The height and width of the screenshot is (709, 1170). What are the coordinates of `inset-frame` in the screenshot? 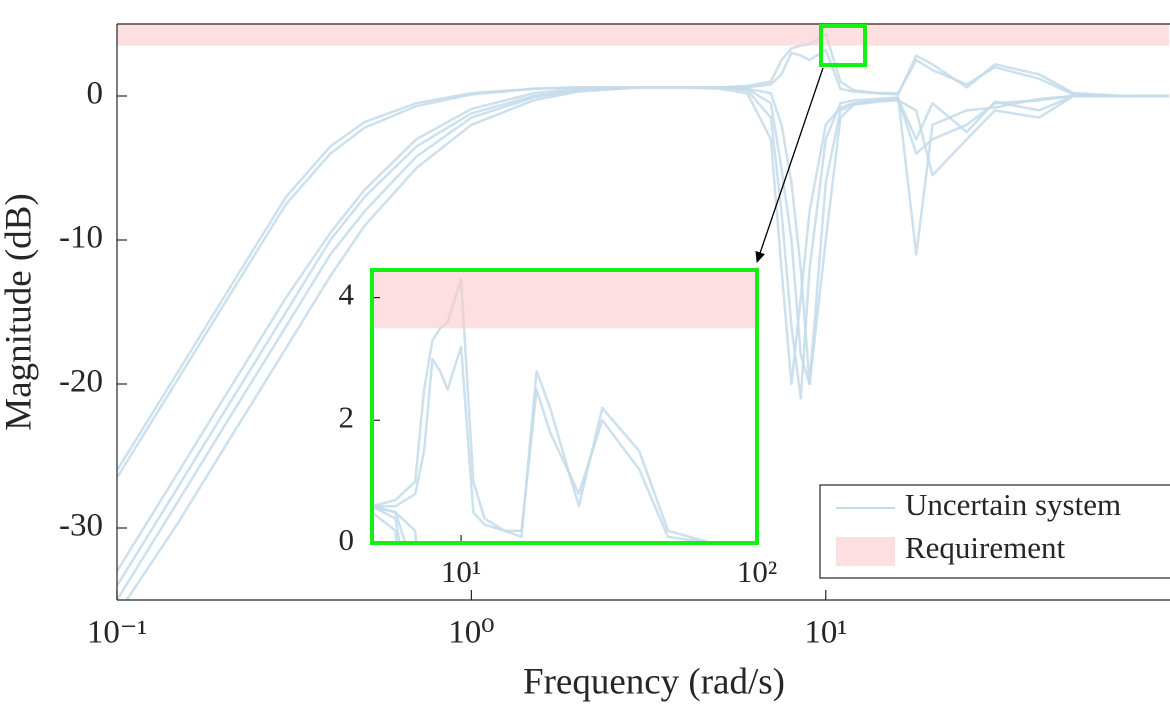 It's located at (564, 406).